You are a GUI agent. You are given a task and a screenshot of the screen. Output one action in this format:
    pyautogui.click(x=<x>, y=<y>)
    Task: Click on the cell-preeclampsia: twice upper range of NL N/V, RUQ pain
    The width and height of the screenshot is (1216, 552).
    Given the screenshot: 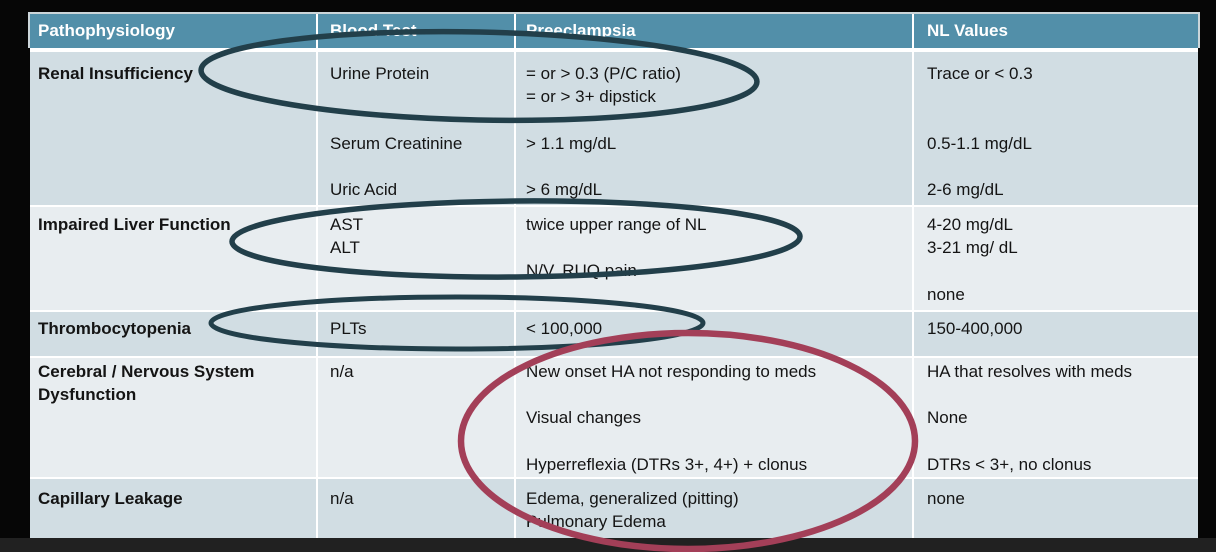 What is the action you would take?
    pyautogui.click(x=713, y=258)
    